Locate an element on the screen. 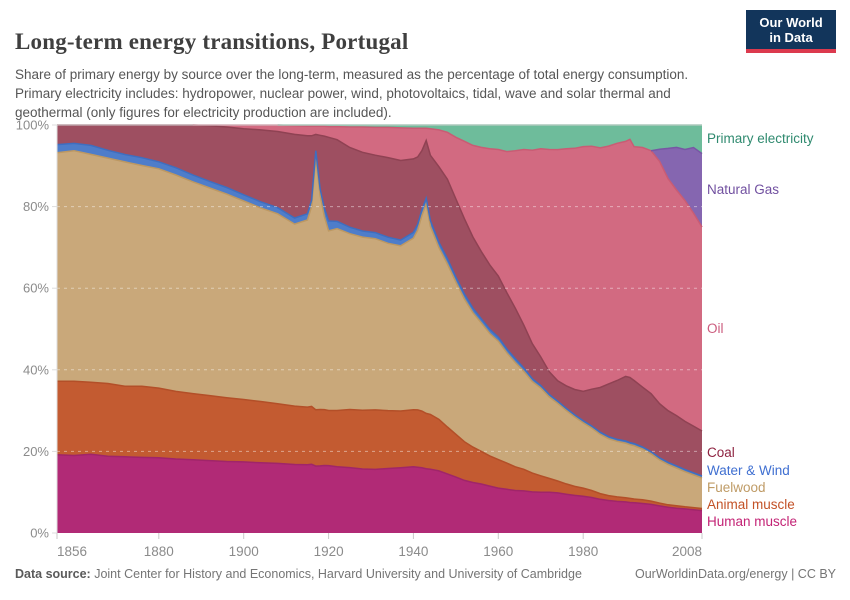 The height and width of the screenshot is (600, 850). legend-label-natural-gas: Natural Gas is located at coordinates (743, 190).